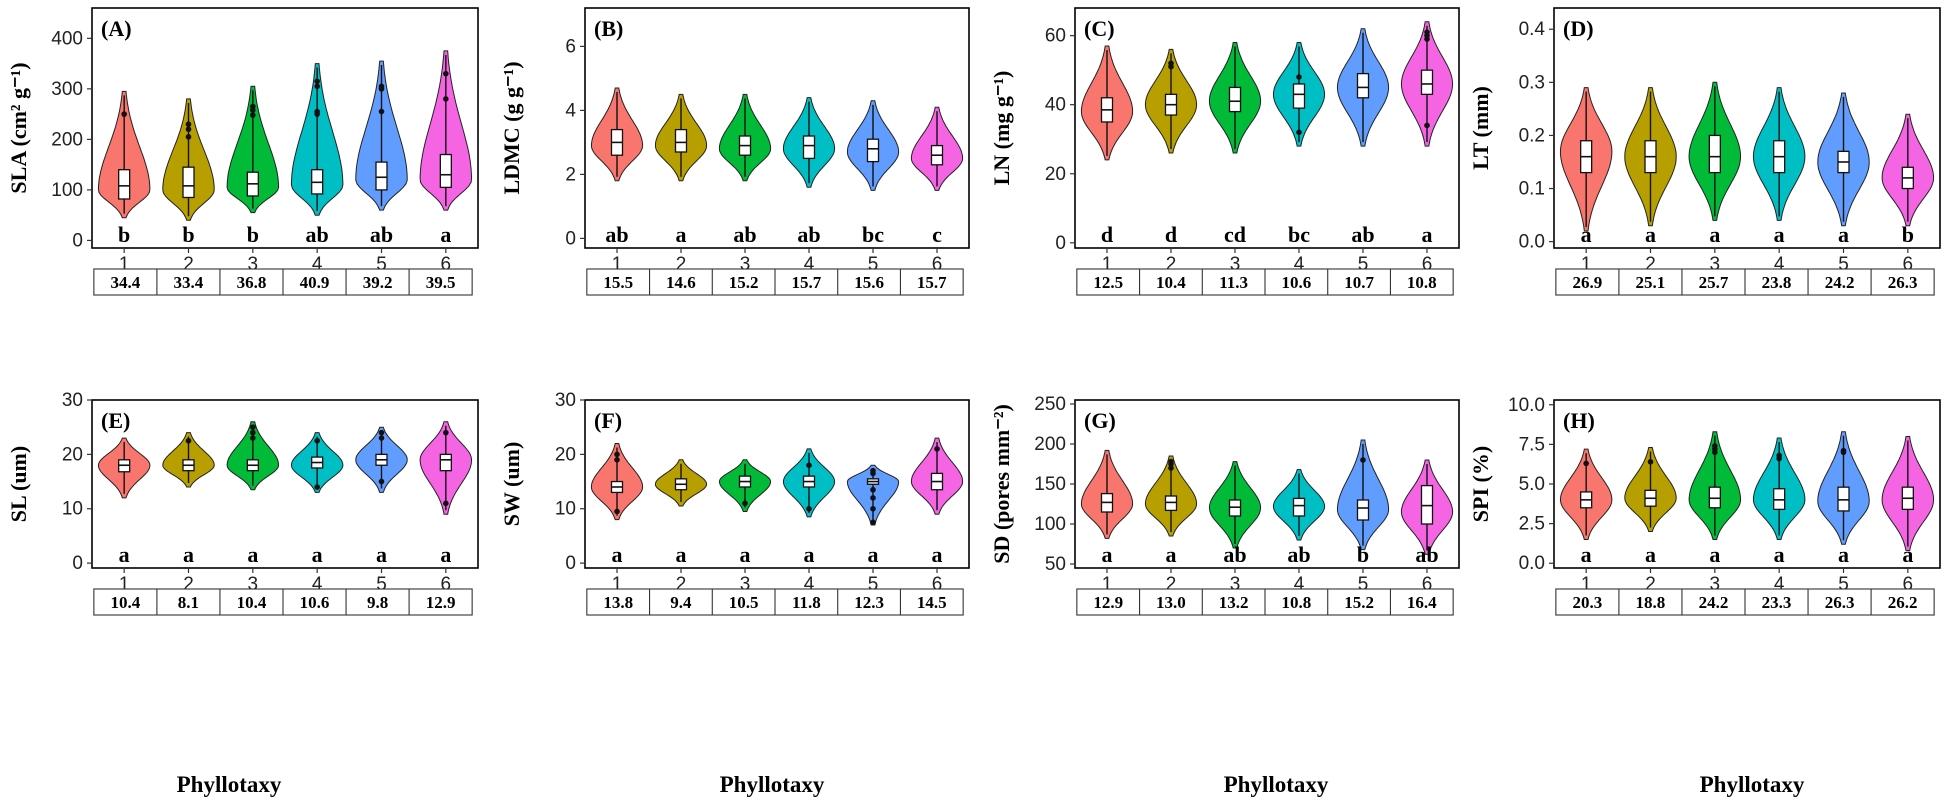  Describe the element at coordinates (1532, 242) in the screenshot. I see `y-tick-label: 0.0` at that location.